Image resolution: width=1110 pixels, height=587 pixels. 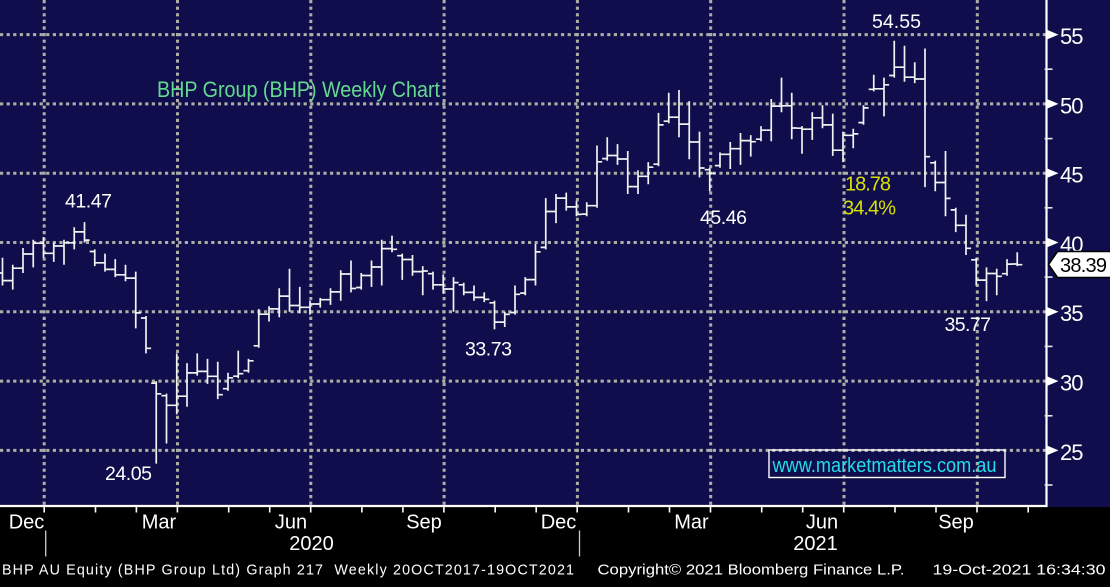 I want to click on svg-text: 24.05, so click(x=128, y=474).